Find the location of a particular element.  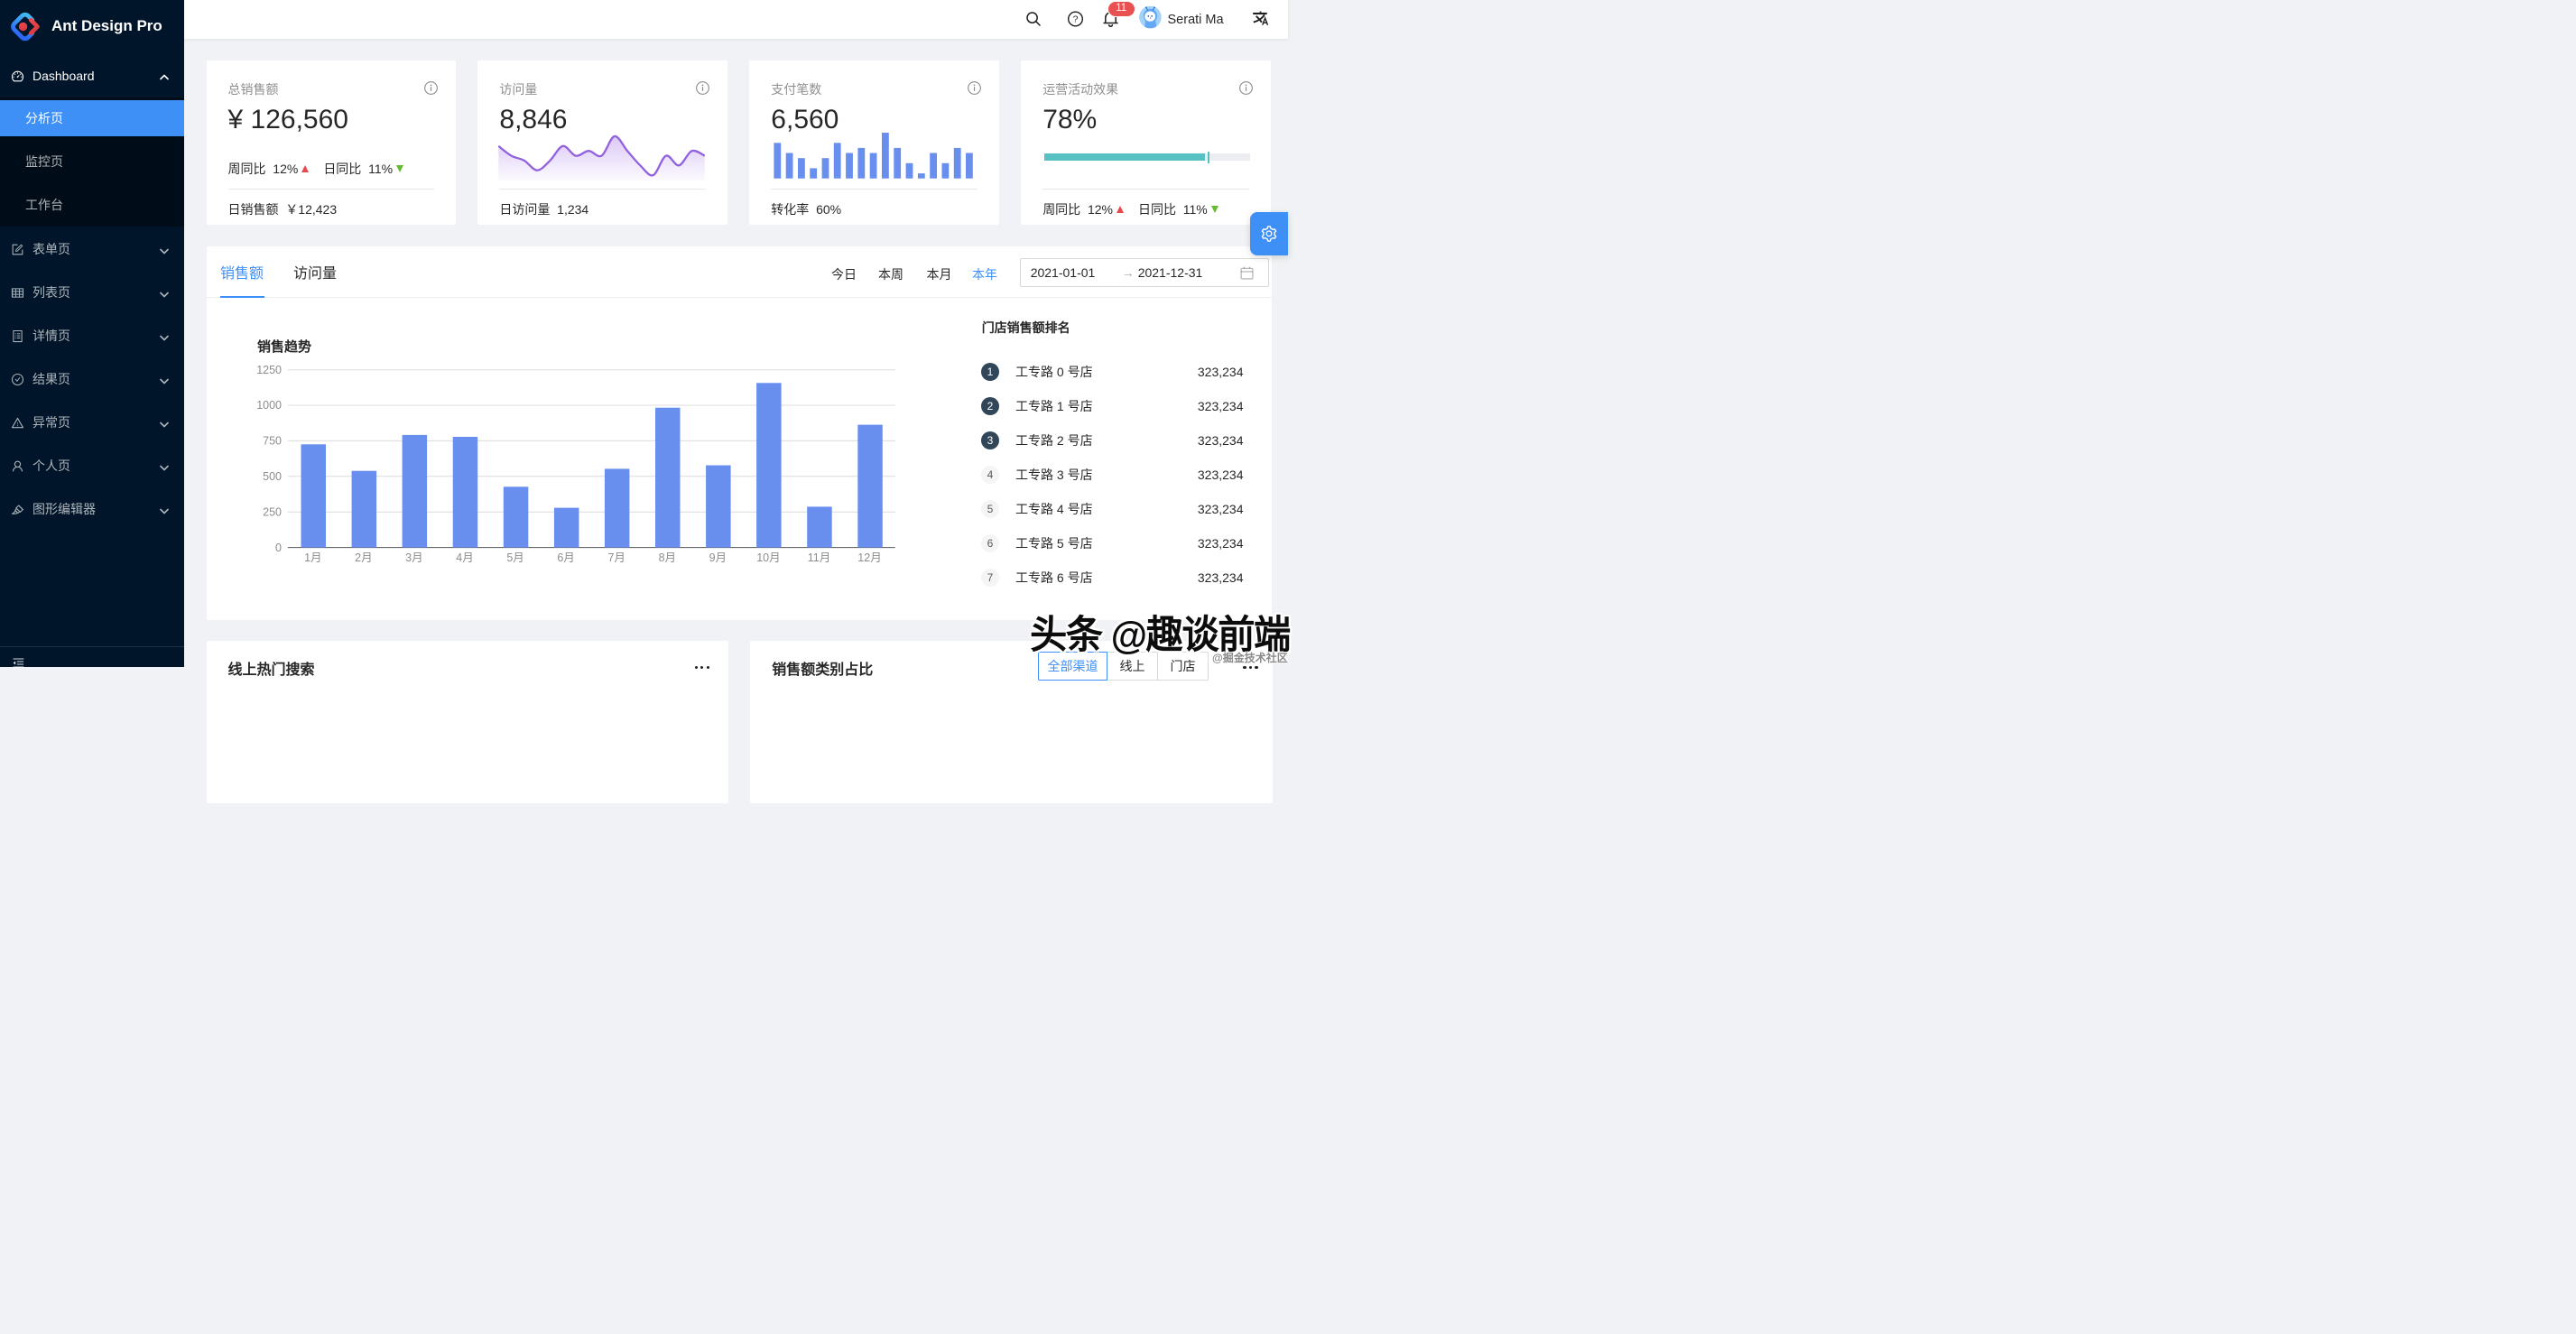

svg-text: 4月 is located at coordinates (465, 557).